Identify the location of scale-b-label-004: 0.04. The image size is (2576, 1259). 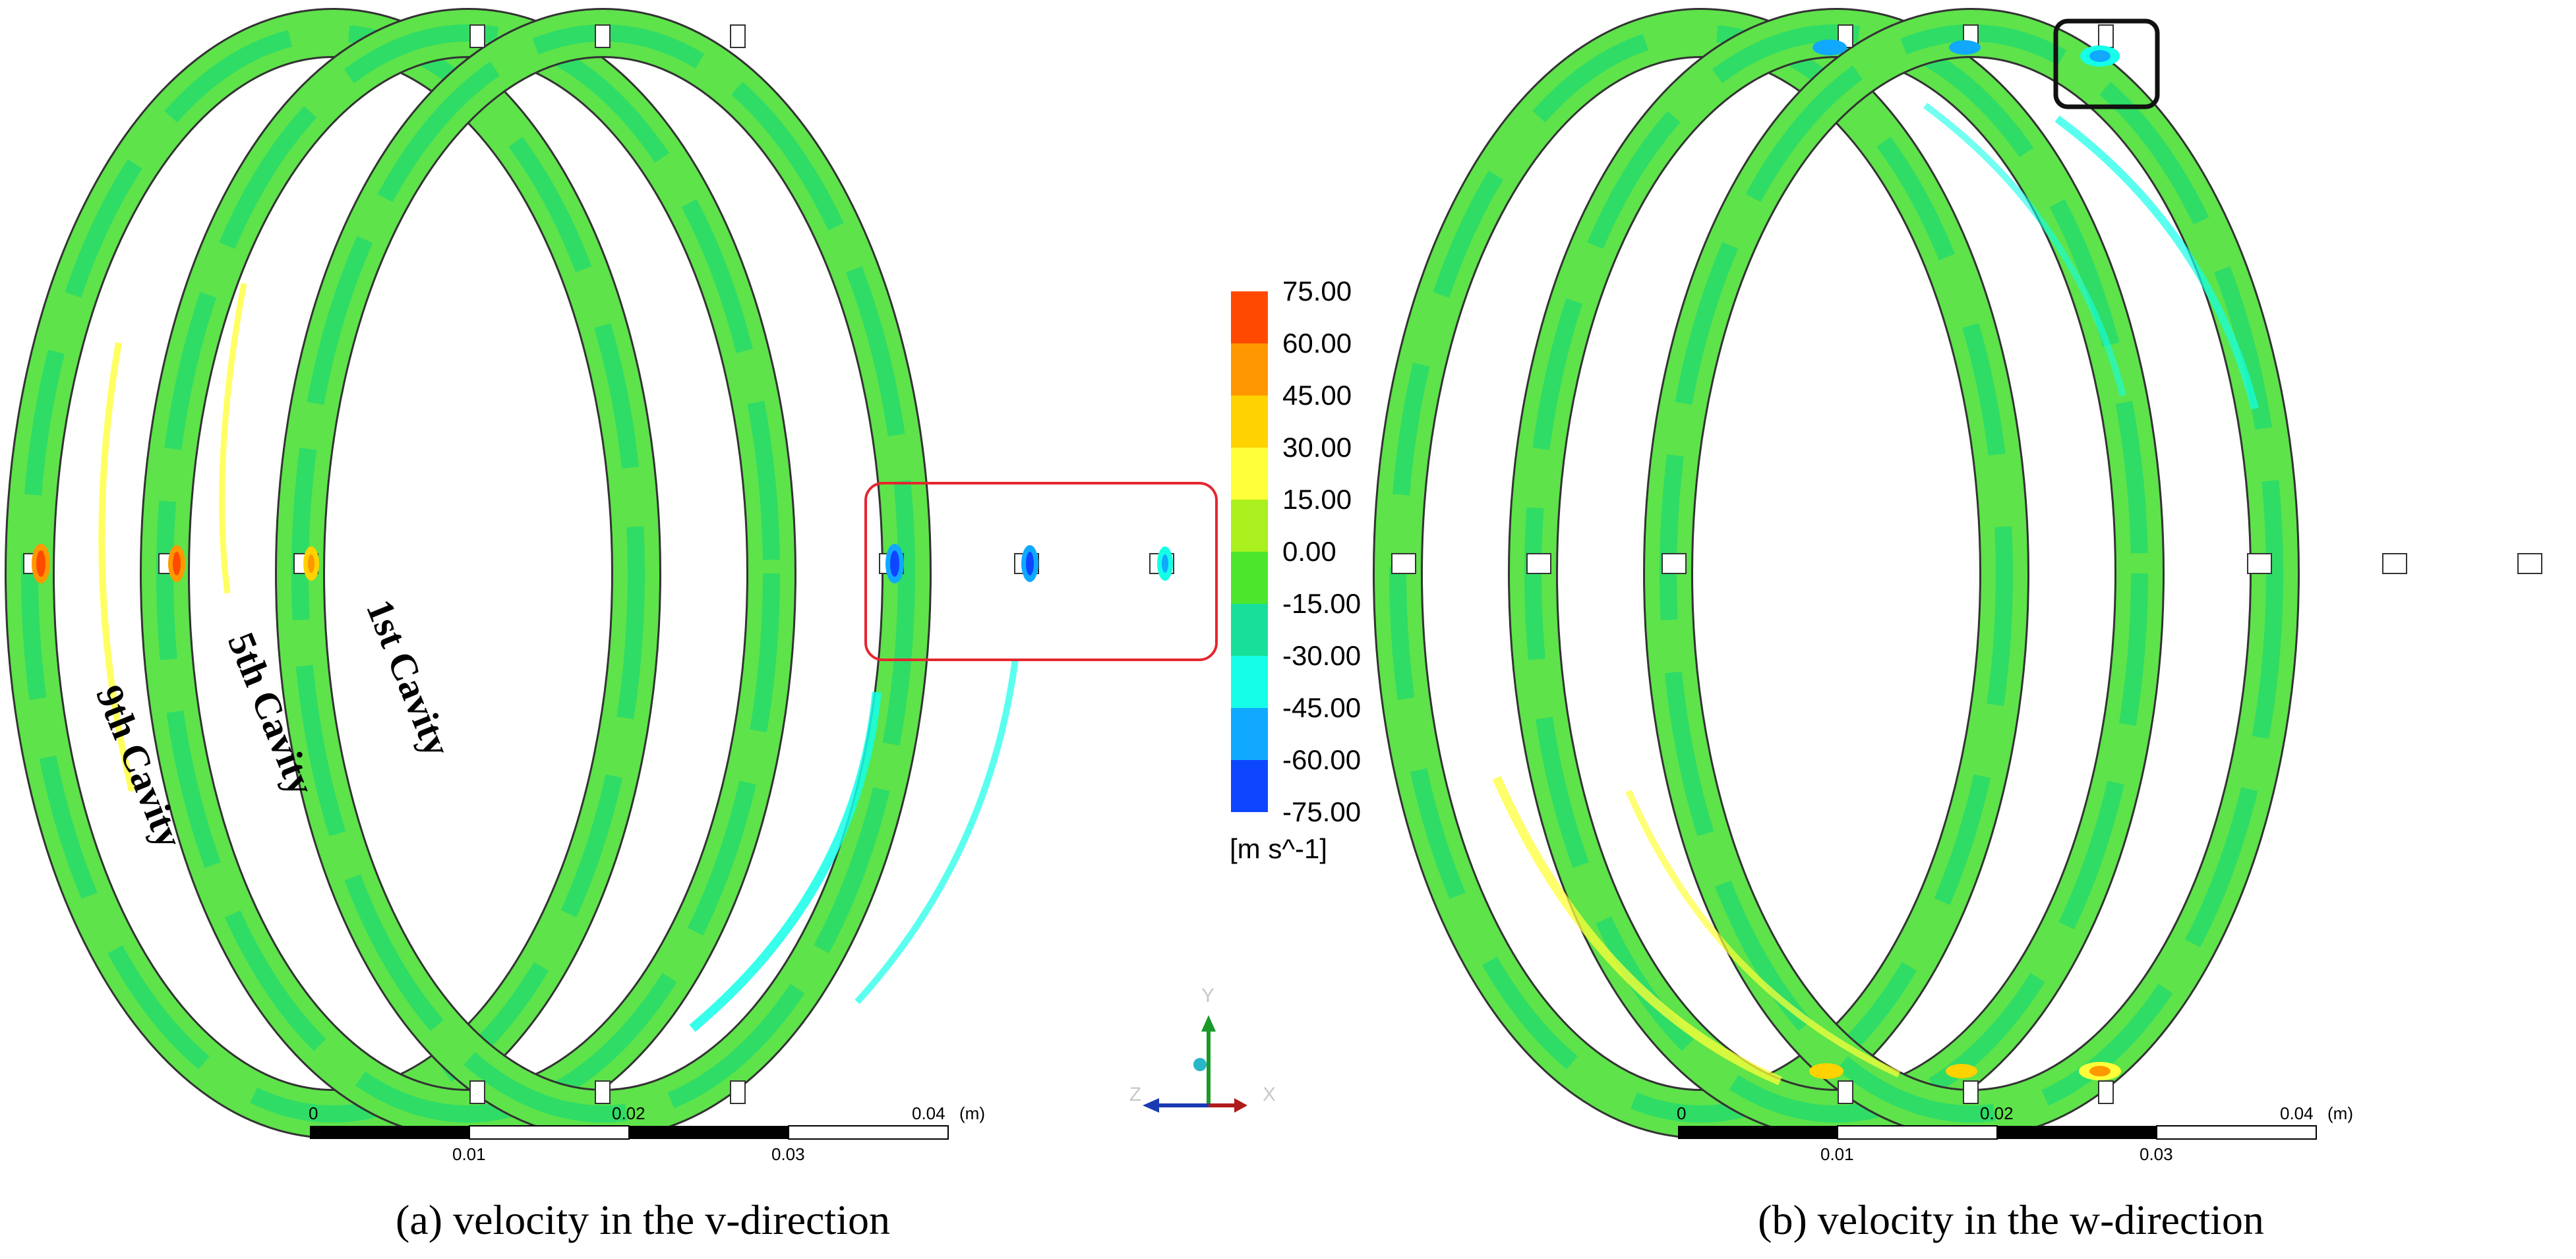
(2297, 1113).